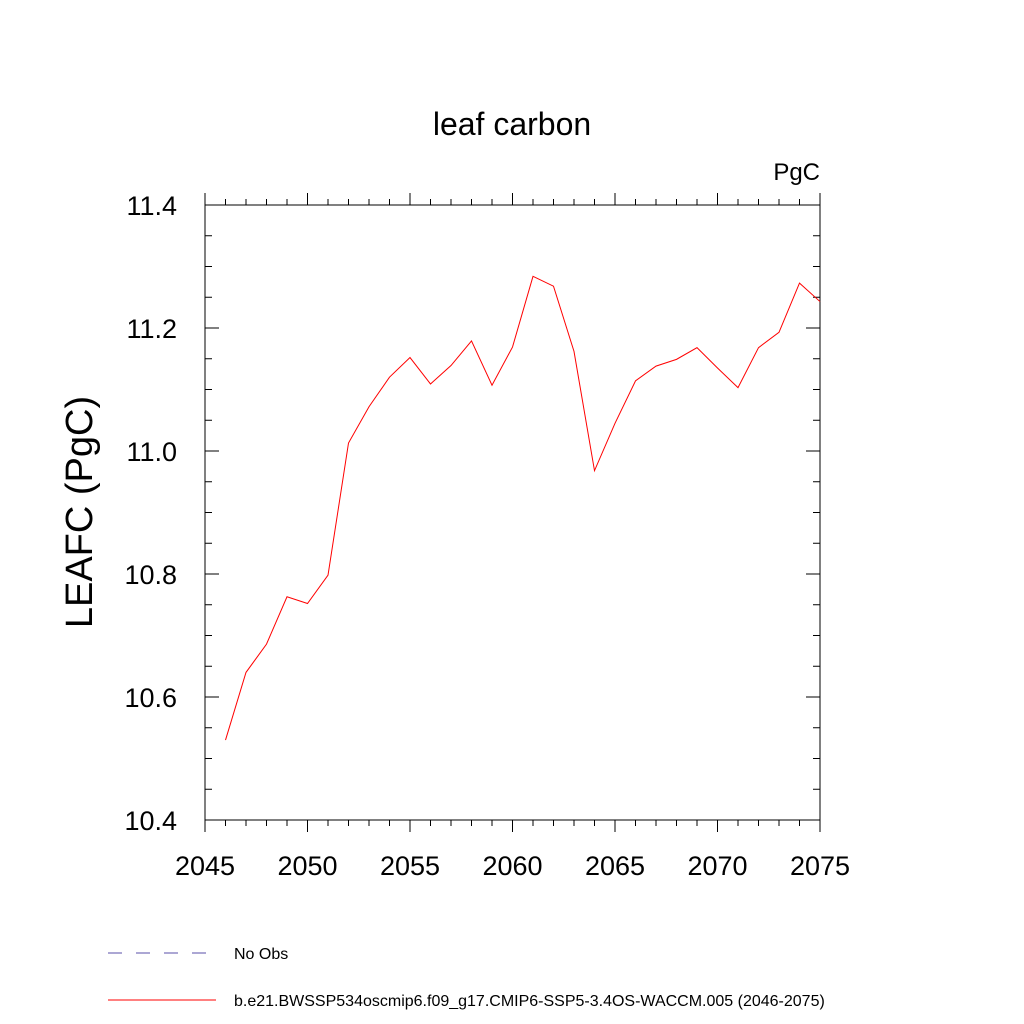  What do you see at coordinates (615, 866) in the screenshot?
I see `x-tick-label: 2065` at bounding box center [615, 866].